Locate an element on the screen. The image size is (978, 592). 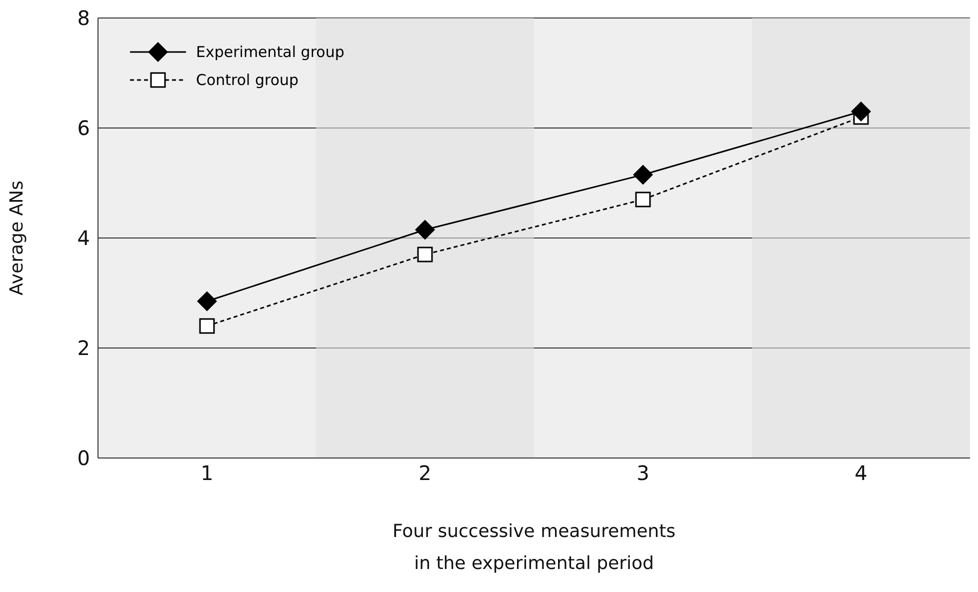
y-tick-label: 4 is located at coordinates (83, 238).